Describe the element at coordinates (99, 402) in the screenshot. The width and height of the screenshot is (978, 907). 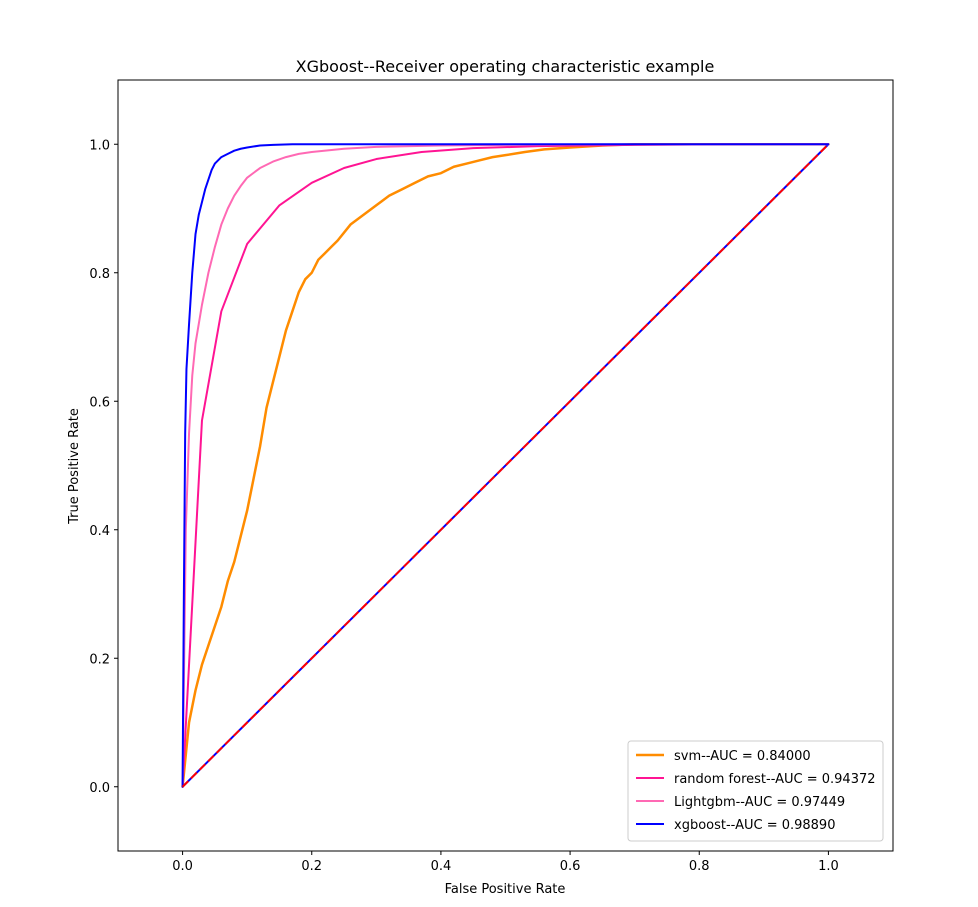
I see `y-tick-label: 0.6` at that location.